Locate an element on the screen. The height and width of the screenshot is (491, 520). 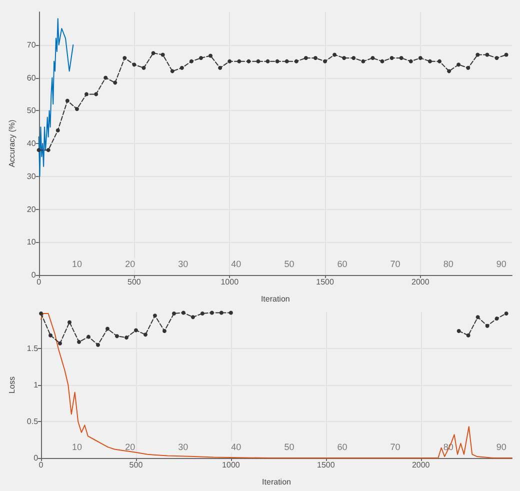
y-tick-label: 70 is located at coordinates (31, 45).